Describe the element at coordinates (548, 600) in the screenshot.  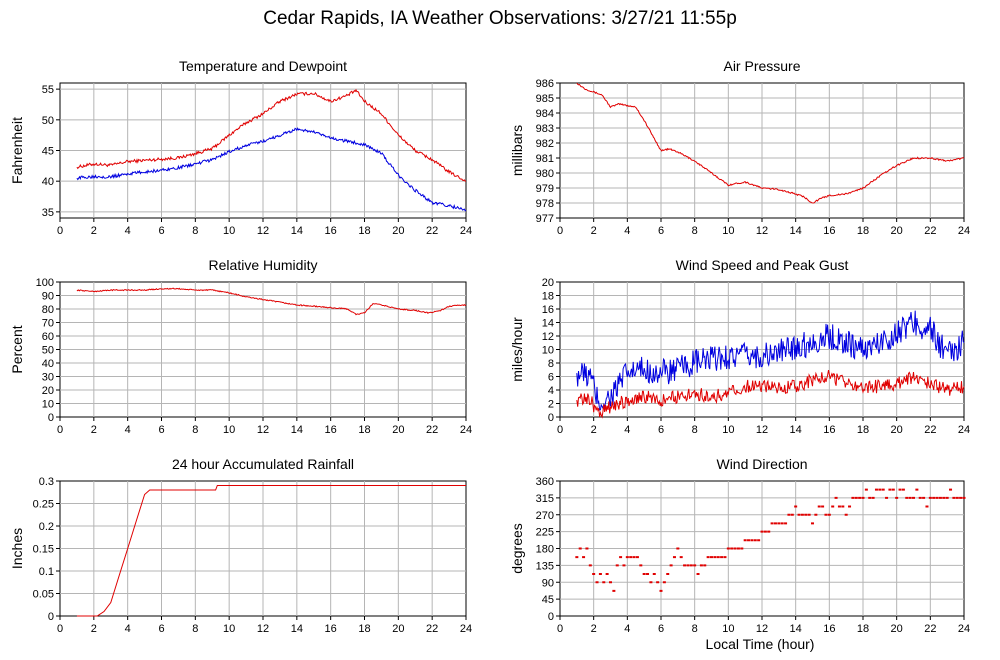
I see `y-tick-label: 45` at that location.